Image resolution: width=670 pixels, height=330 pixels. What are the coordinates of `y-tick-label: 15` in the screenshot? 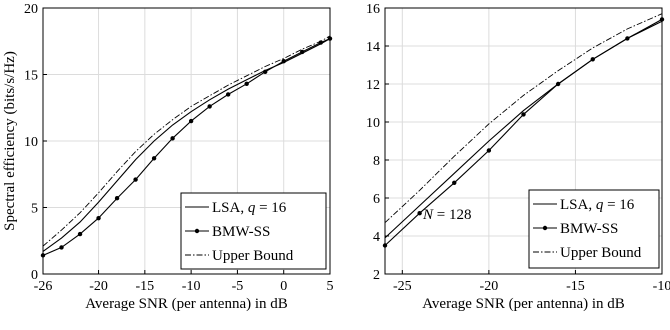 It's located at (31, 76).